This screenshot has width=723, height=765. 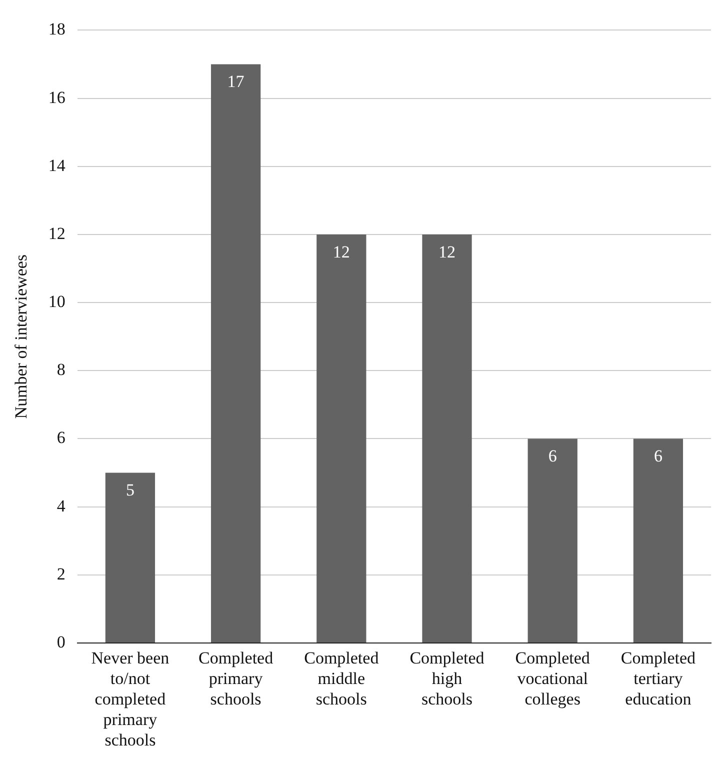 I want to click on x-tick-label: Completed high schools, so click(x=447, y=678).